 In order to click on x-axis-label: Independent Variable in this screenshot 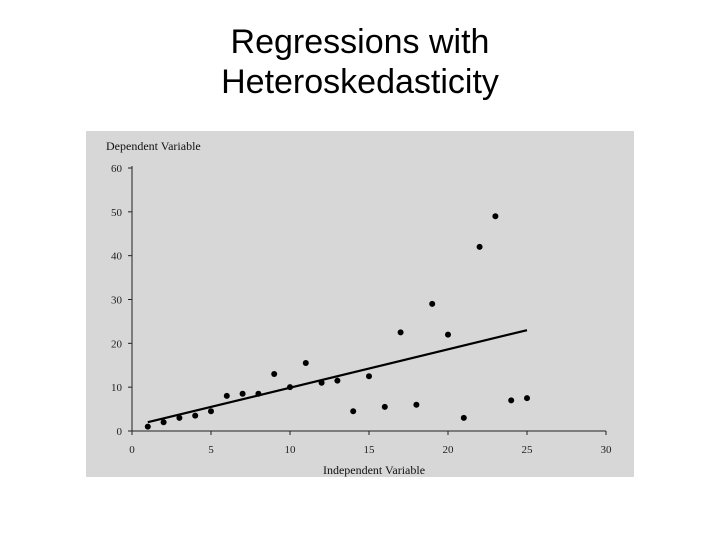, I will do `click(374, 470)`.